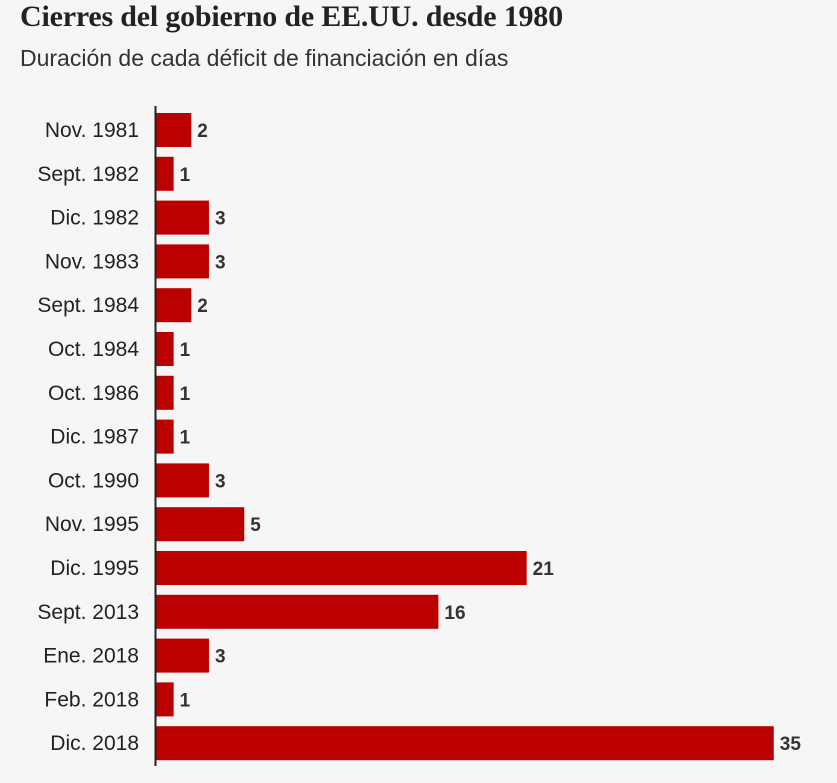 The height and width of the screenshot is (783, 837). Describe the element at coordinates (791, 744) in the screenshot. I see `value-label: 35` at that location.